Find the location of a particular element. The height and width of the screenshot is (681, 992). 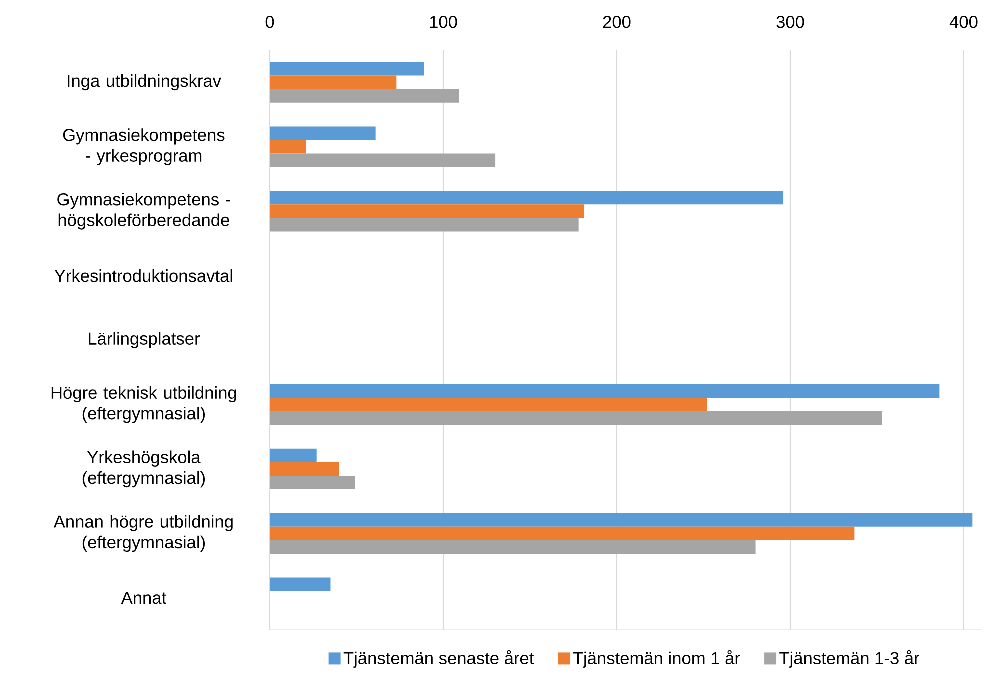

y-tick-label: Yrkesintroduktionsavtal is located at coordinates (143, 276).